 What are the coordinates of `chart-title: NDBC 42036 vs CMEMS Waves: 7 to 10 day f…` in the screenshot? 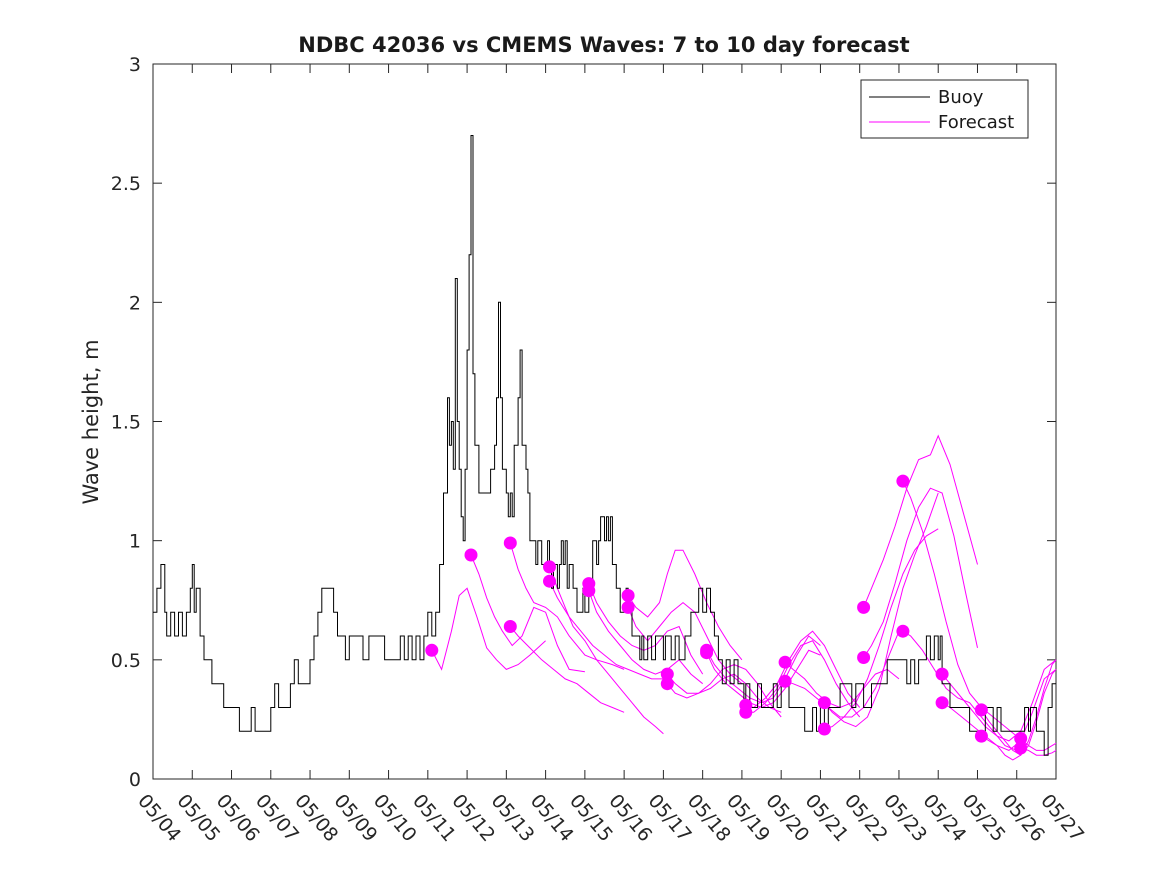 It's located at (603, 45).